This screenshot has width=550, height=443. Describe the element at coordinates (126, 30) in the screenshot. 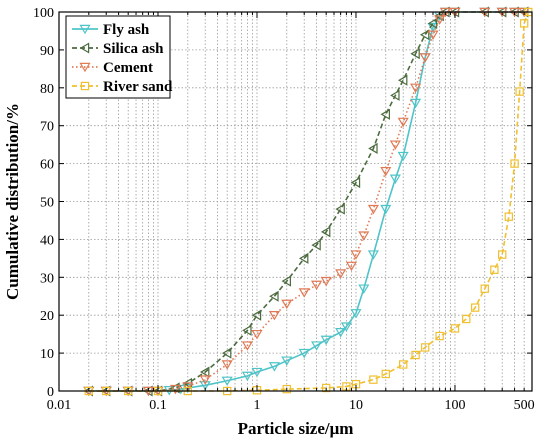

I see `legend-label: Fly ash` at that location.